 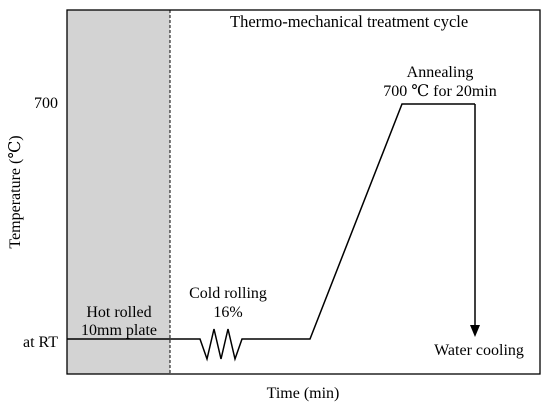 I want to click on y-axis-label: Temperature (℃), so click(x=15, y=191).